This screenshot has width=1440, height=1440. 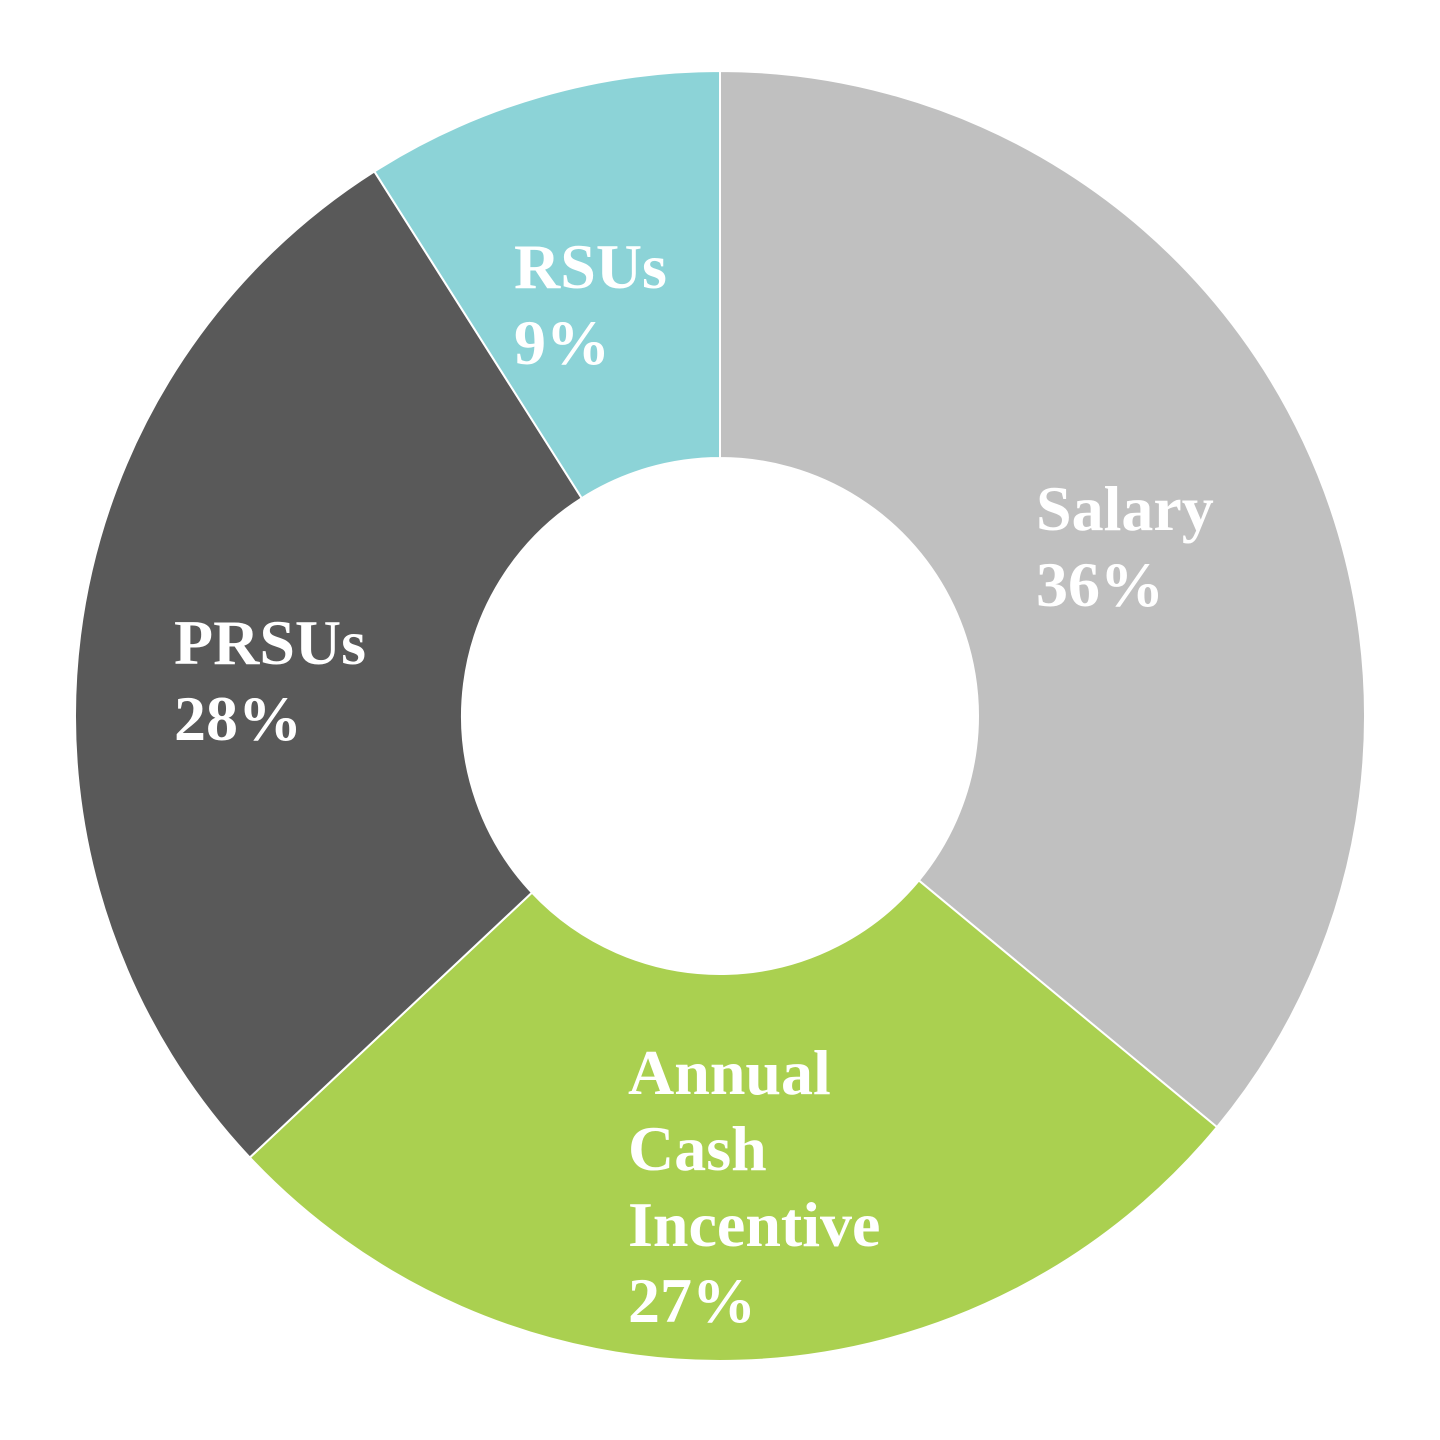 I want to click on slice-percent-label: 36%, so click(x=1100, y=584).